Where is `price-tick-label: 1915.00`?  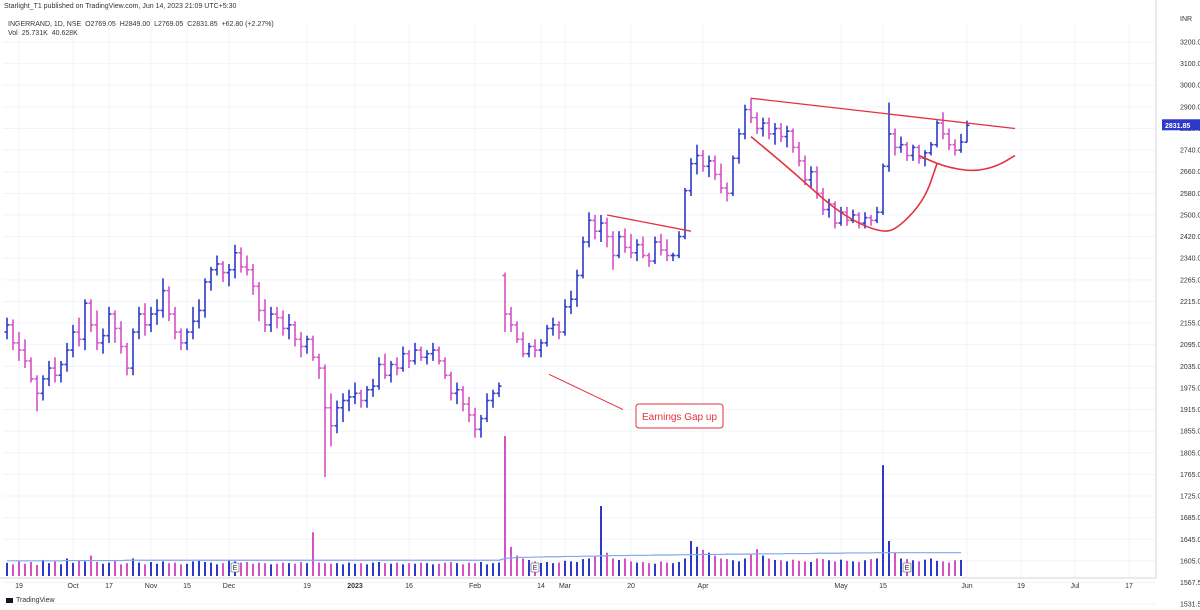
price-tick-label: 1915.00 is located at coordinates (1190, 410).